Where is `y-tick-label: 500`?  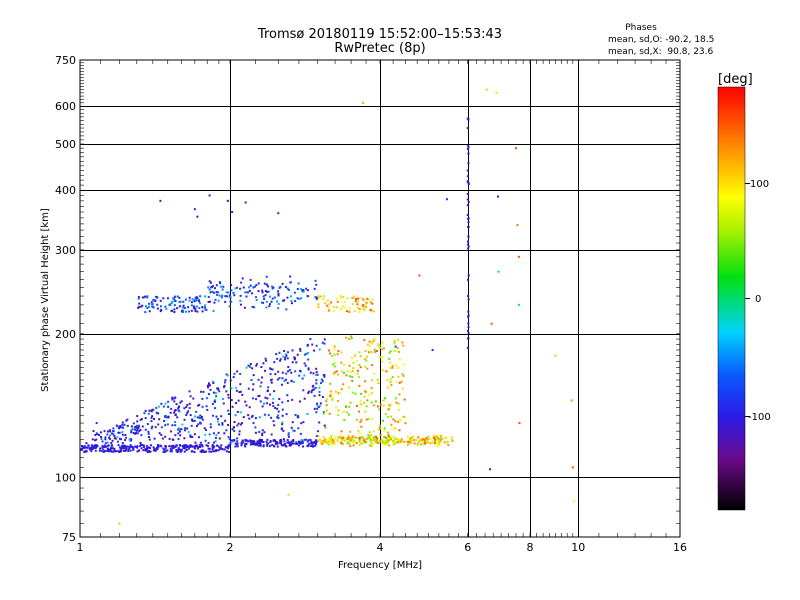 y-tick-label: 500 is located at coordinates (65, 144).